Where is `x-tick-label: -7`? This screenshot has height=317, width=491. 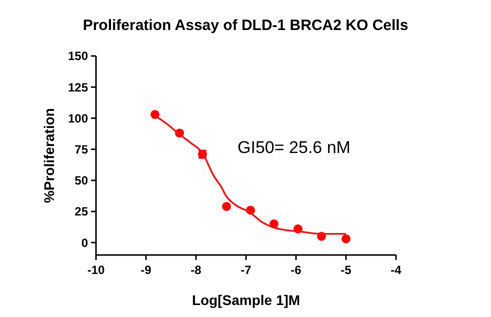 x-tick-label: -7 is located at coordinates (246, 270).